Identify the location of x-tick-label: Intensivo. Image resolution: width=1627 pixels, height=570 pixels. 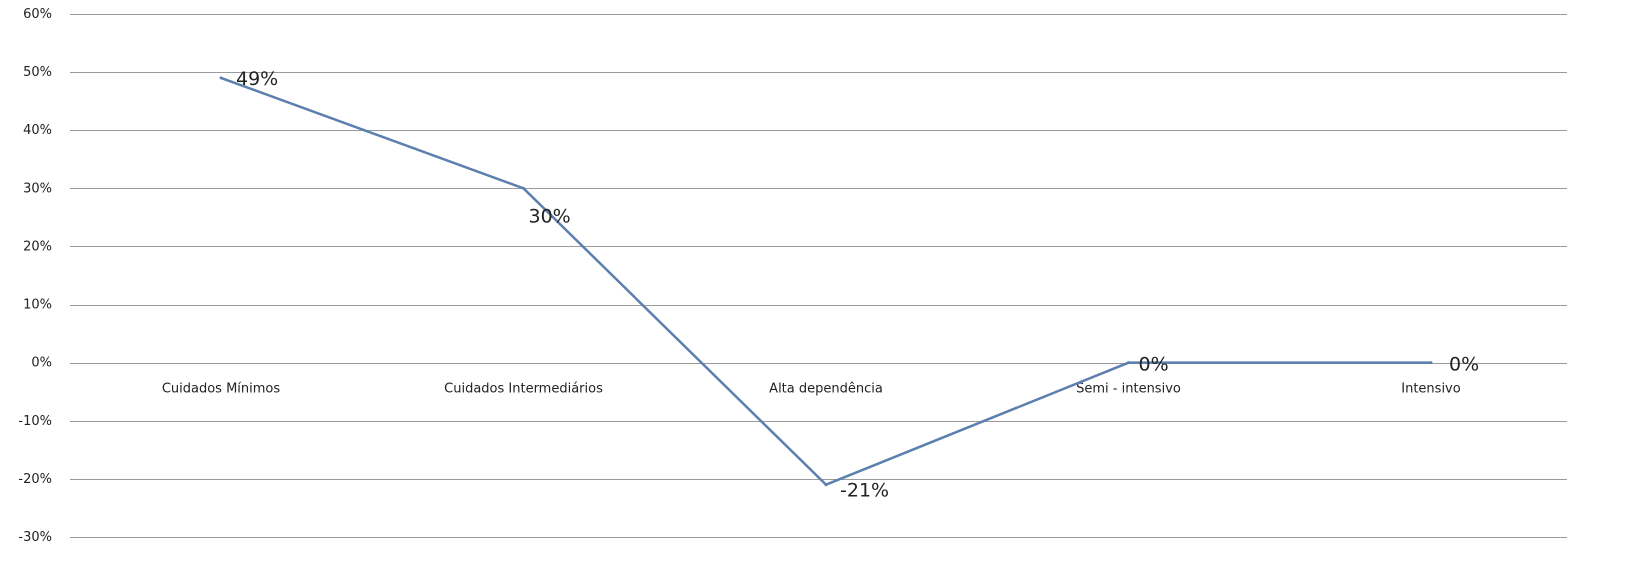
(1430, 389).